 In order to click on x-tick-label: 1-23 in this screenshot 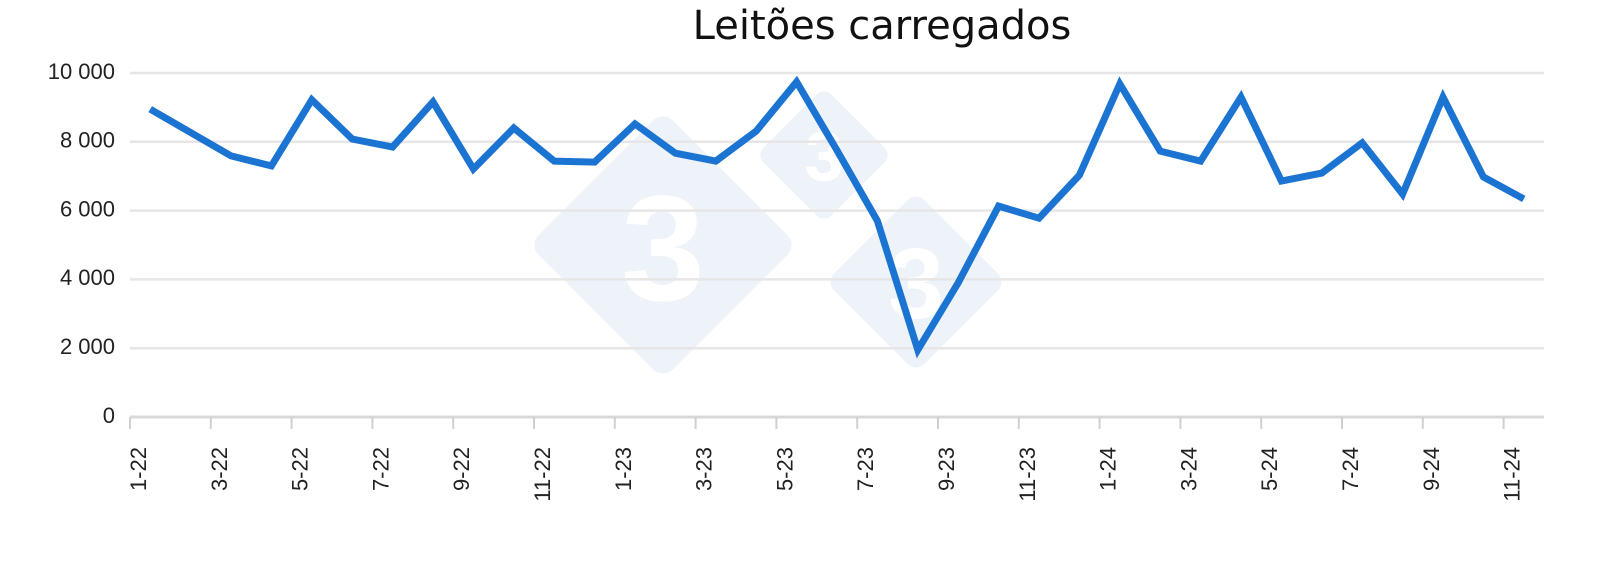, I will do `click(623, 469)`.